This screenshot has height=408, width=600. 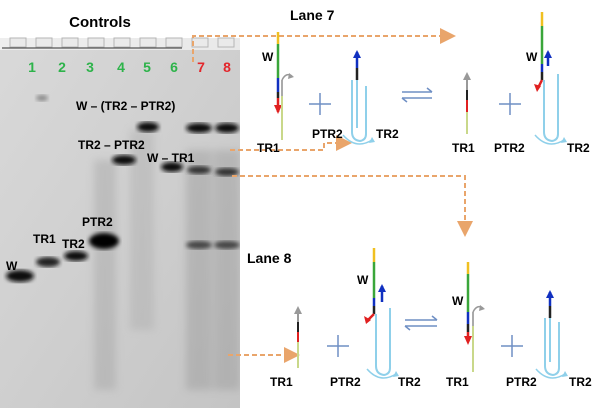 I want to click on lane7-tr1-strand, so click(x=467, y=103).